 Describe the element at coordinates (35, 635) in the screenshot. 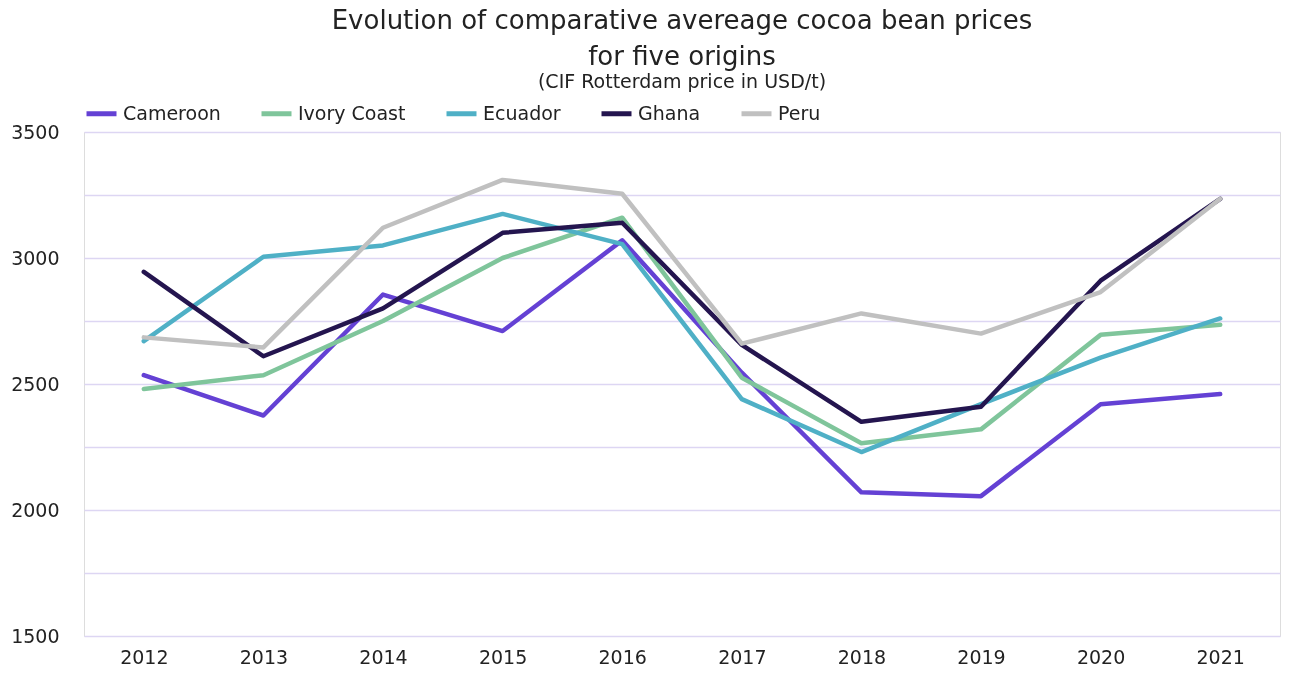

I see `y-tick-label: 1500` at that location.